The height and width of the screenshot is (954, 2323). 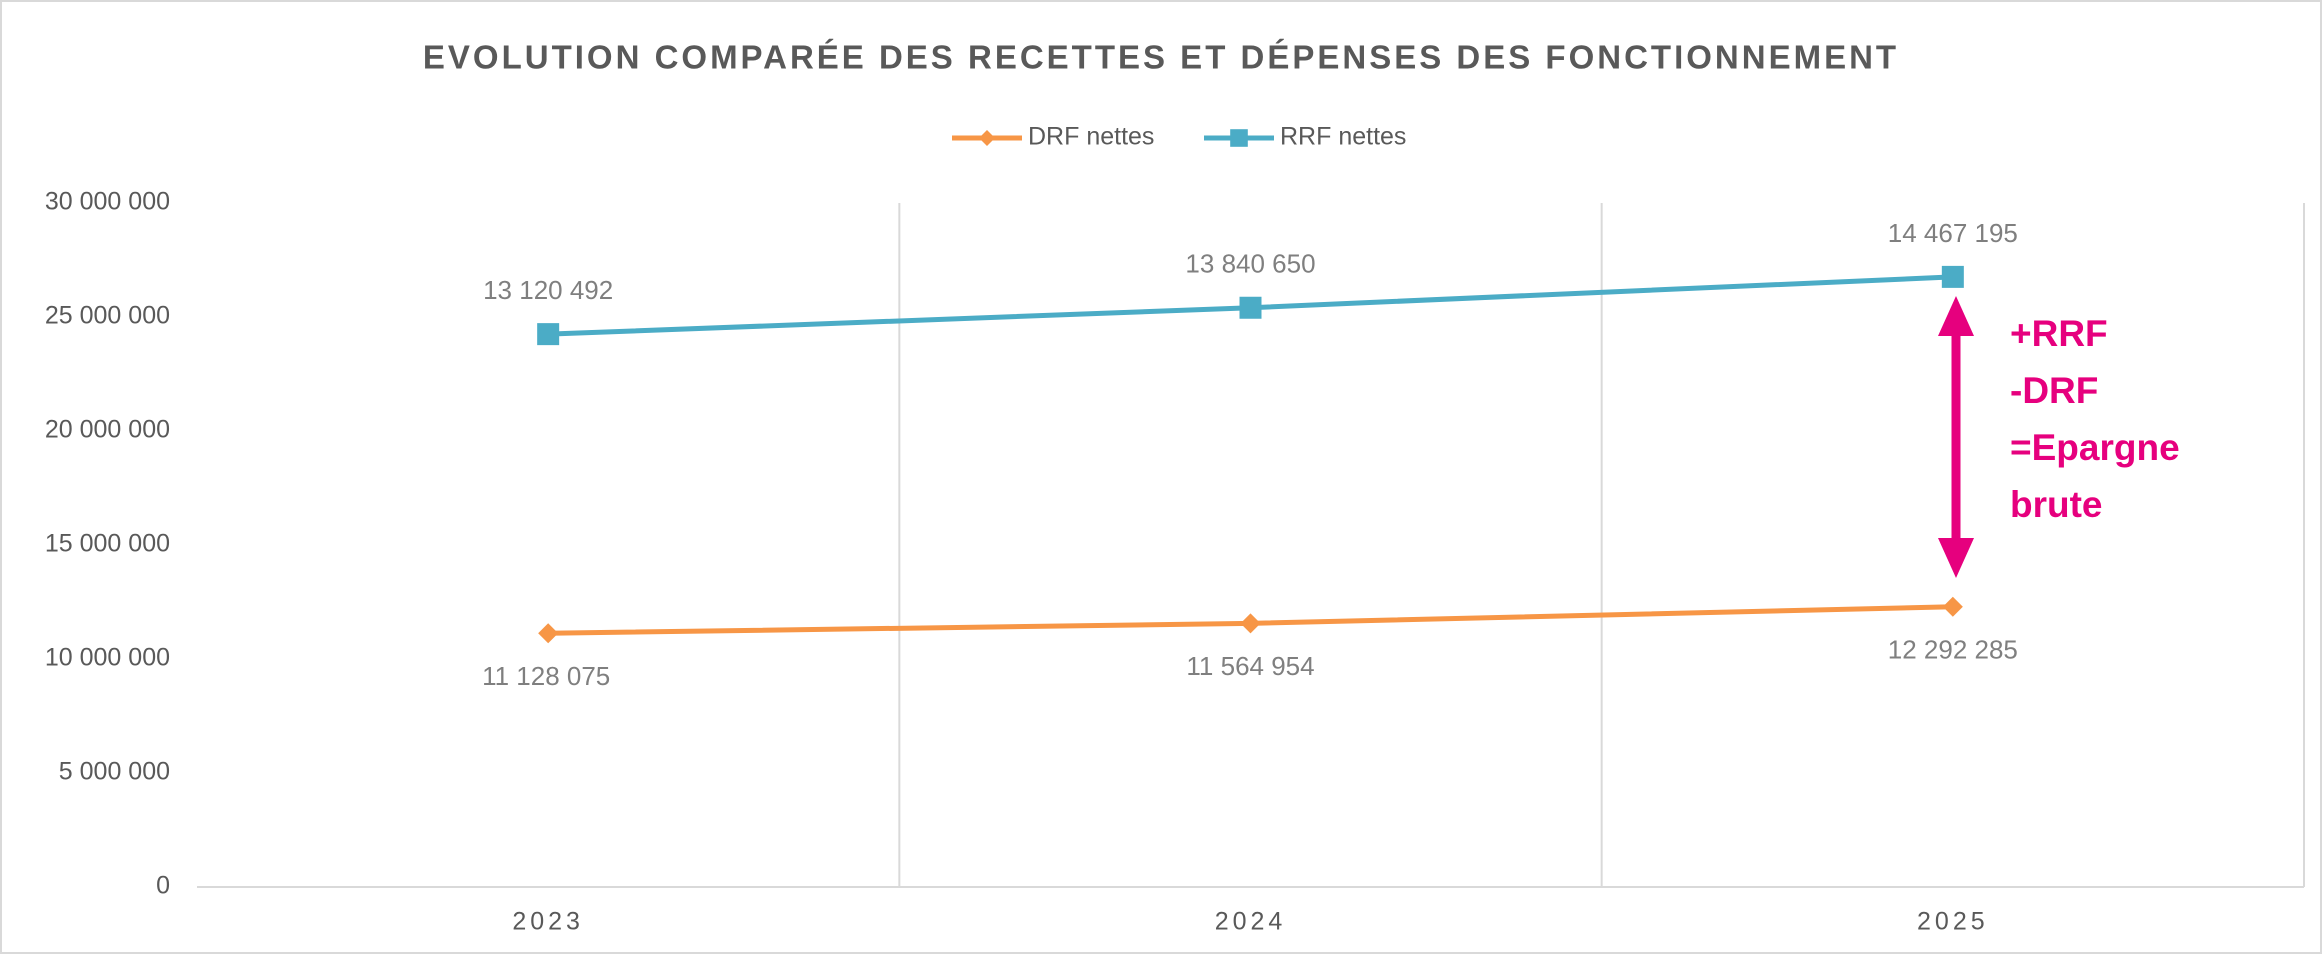 I want to click on x-tick-label: 2024, so click(x=1251, y=922).